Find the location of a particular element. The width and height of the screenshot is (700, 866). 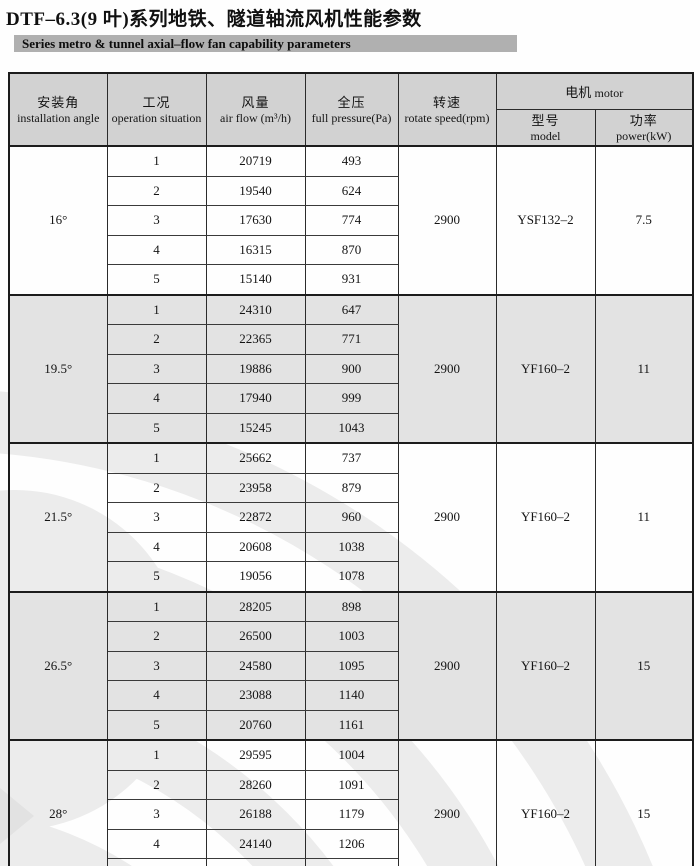

cell-full-pressure: 1003 is located at coordinates (351, 636).